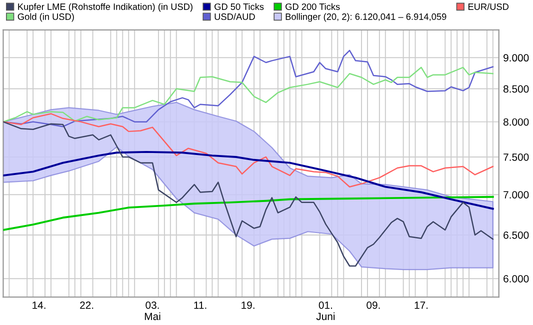 This screenshot has width=533, height=325. Describe the element at coordinates (39, 305) in the screenshot. I see `x-tick-label: 14.` at that location.